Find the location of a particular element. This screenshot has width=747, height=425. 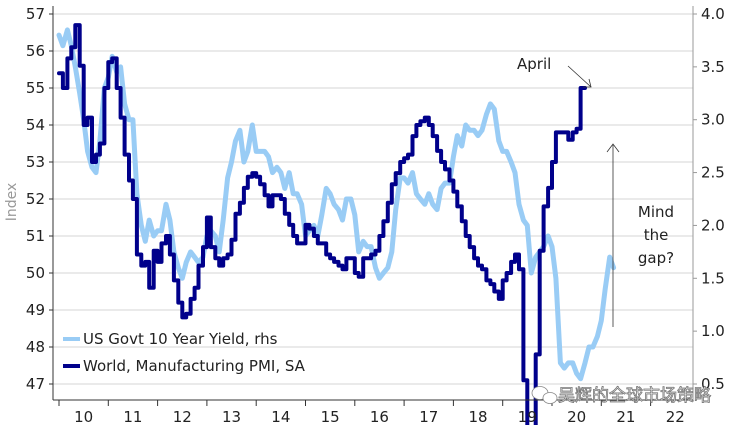

legend-label-us-10y: US Govt 10 Year Yield, rhs is located at coordinates (180, 339).